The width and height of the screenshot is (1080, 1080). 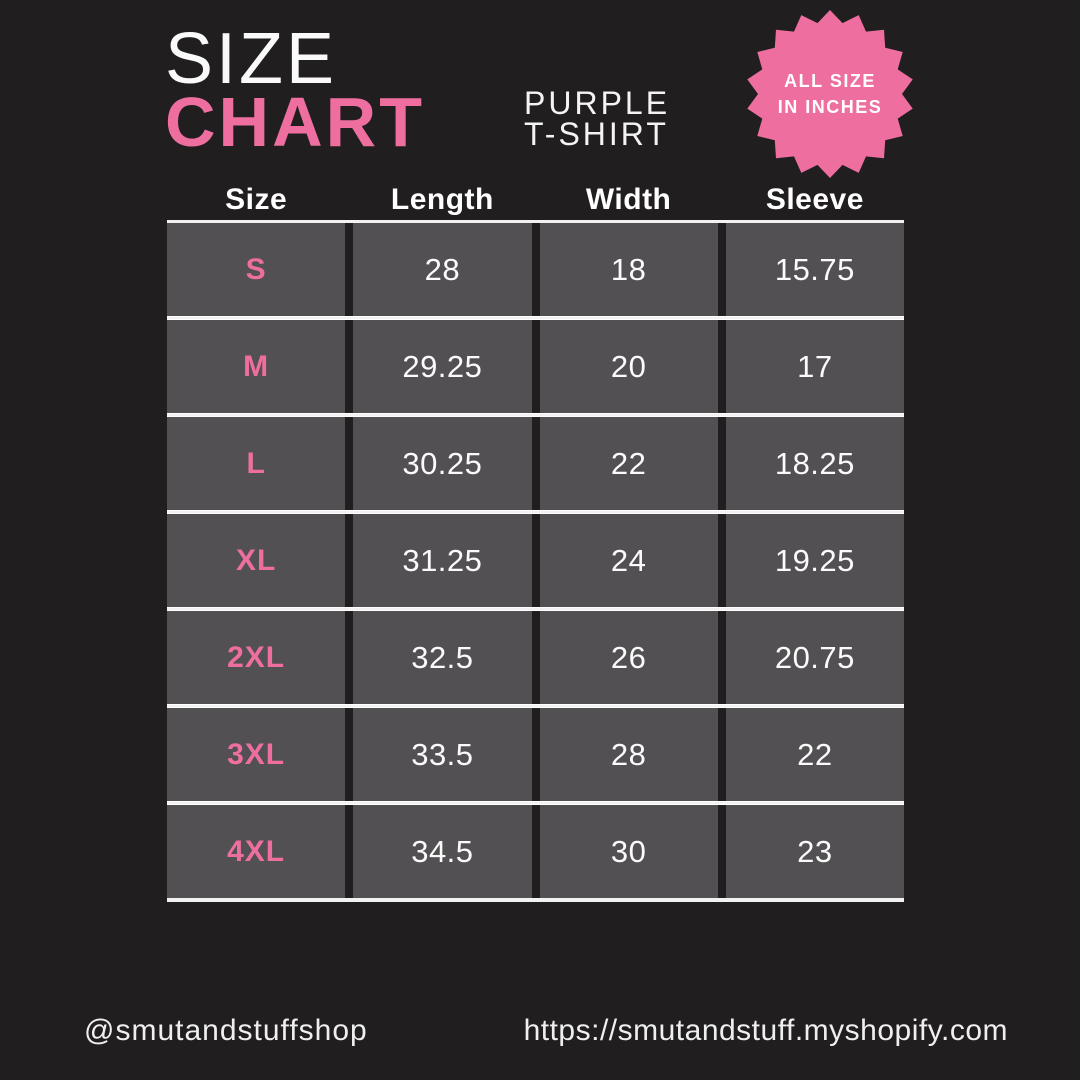 I want to click on cell-size: 3XL, so click(x=256, y=754).